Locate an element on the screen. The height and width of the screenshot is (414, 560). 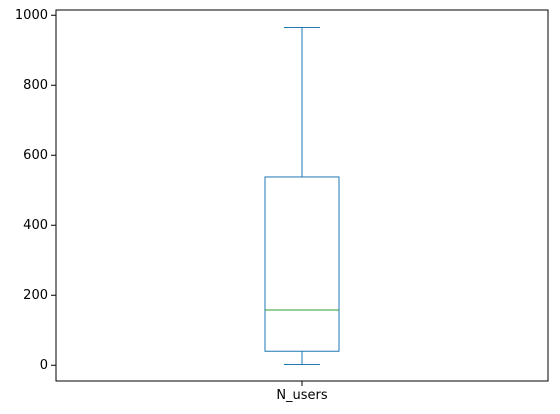
y-tick-label: 400 is located at coordinates (35, 225).